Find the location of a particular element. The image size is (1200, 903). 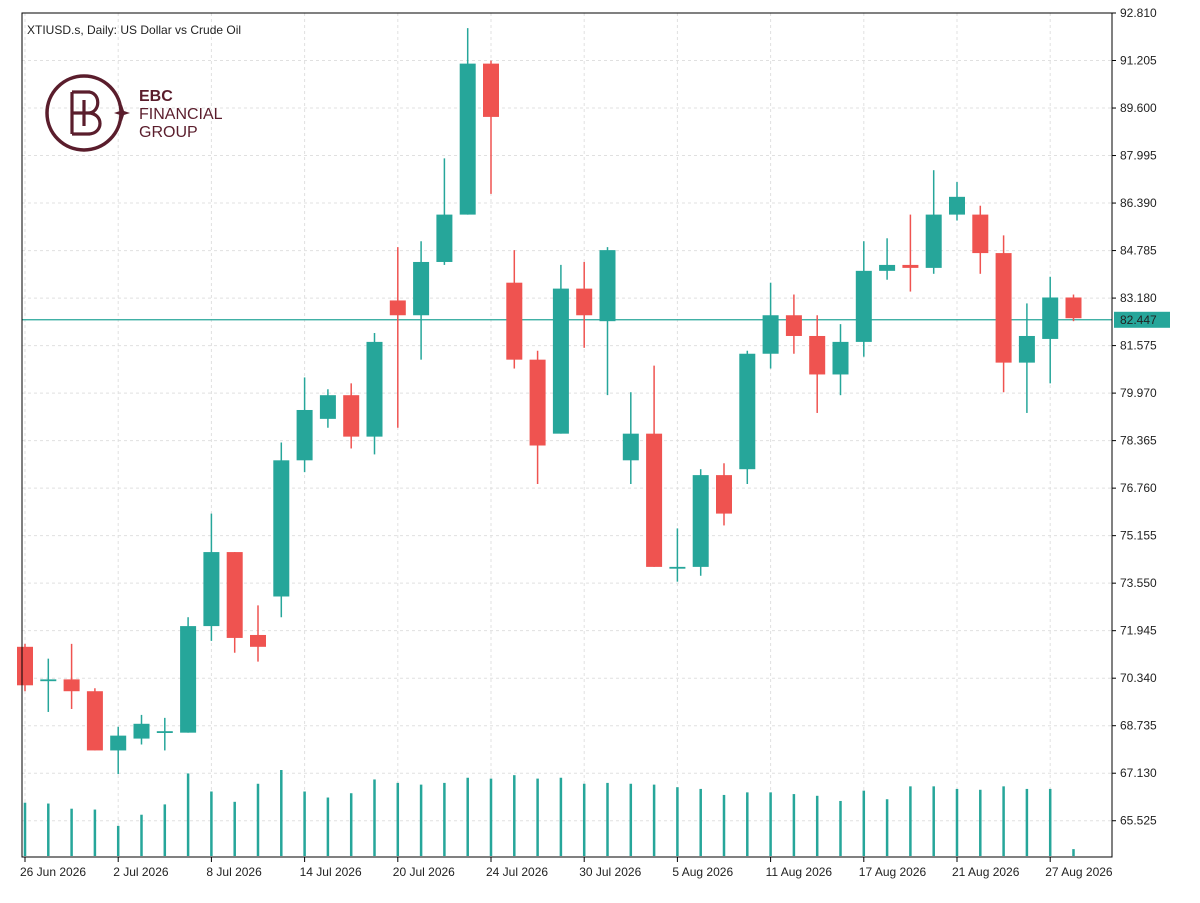

y-tick-label: 81.575 is located at coordinates (1138, 346).